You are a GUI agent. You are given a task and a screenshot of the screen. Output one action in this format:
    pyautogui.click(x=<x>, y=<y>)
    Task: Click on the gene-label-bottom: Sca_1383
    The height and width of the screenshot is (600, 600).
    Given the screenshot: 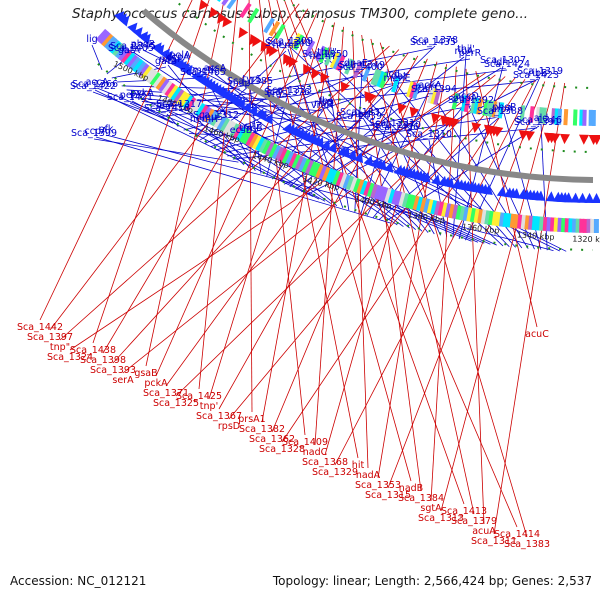 What is the action you would take?
    pyautogui.click(x=527, y=544)
    